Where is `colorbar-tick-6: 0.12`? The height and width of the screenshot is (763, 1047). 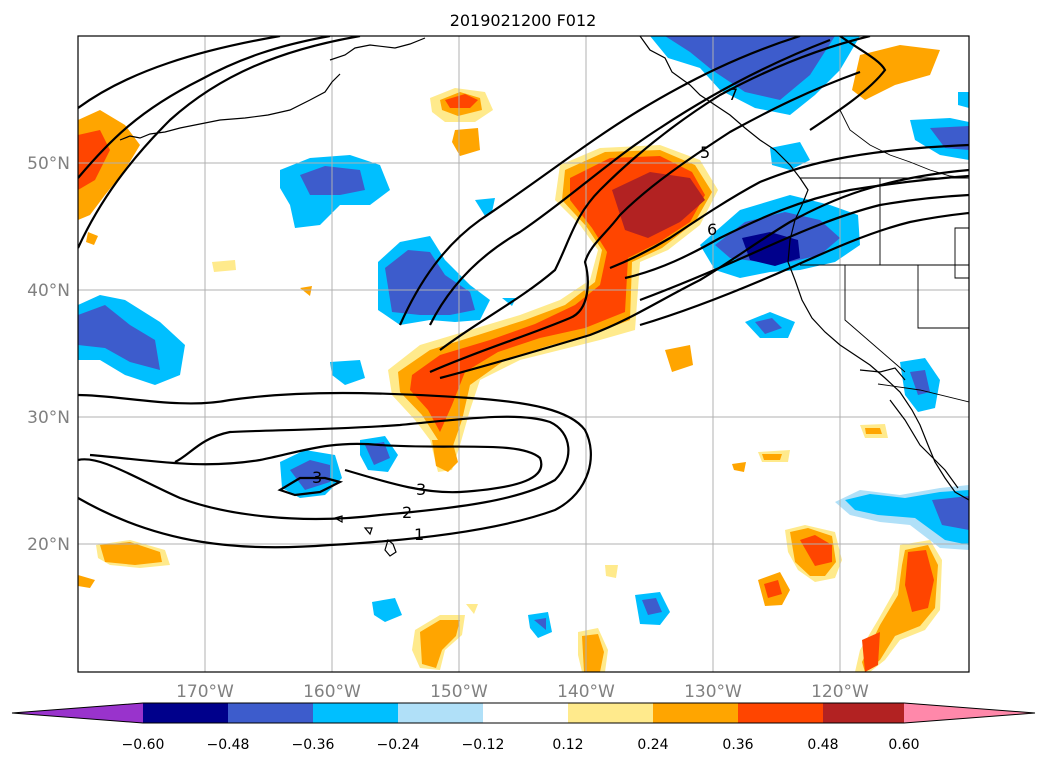
colorbar-tick-6: 0.12 is located at coordinates (567, 745).